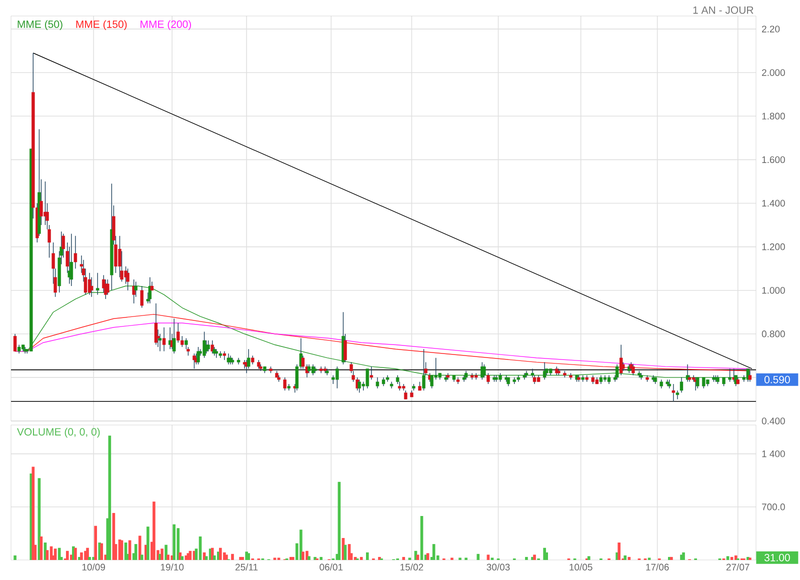 The image size is (800, 580). Describe the element at coordinates (773, 203) in the screenshot. I see `y-tick-label: 1.400` at that location.